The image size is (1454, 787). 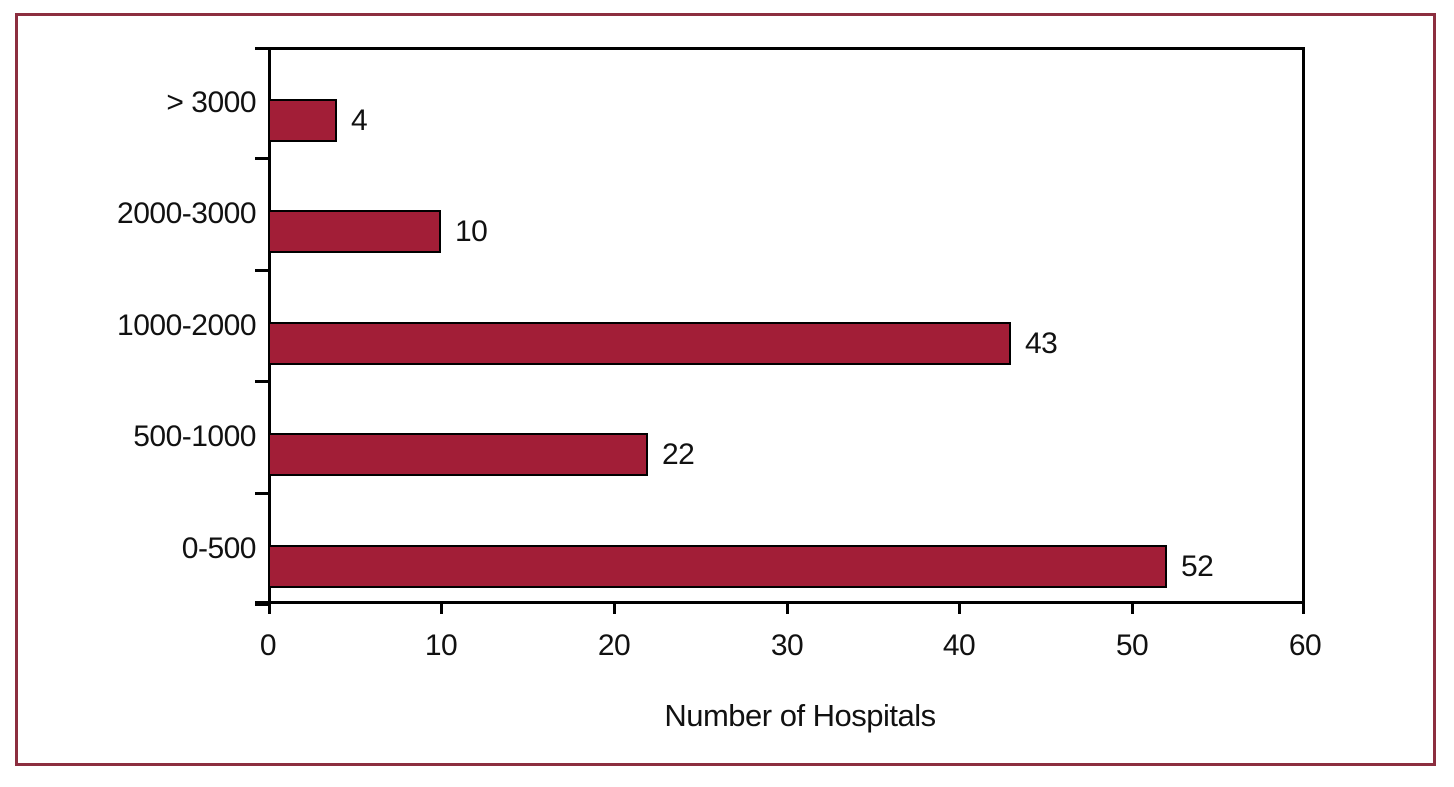 I want to click on plot-frame-top, so click(x=786, y=48).